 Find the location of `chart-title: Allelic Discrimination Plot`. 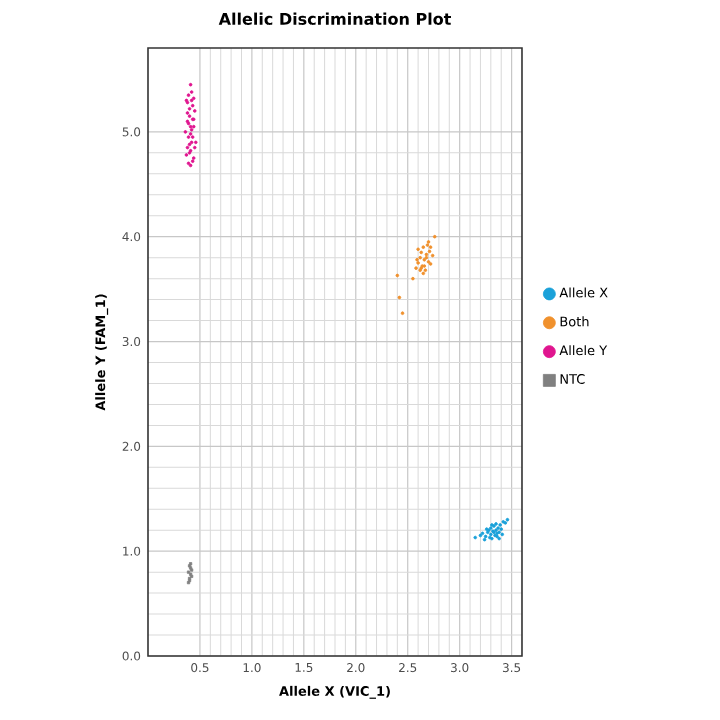

chart-title: Allelic Discrimination Plot is located at coordinates (334, 18).